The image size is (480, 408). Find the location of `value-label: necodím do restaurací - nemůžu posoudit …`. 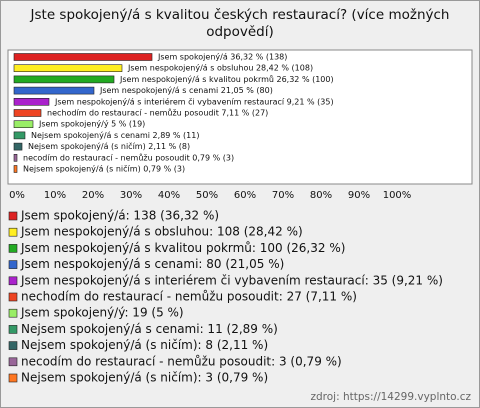

value-label: necodím do restaurací - nemůžu posoudit … is located at coordinates (128, 157).